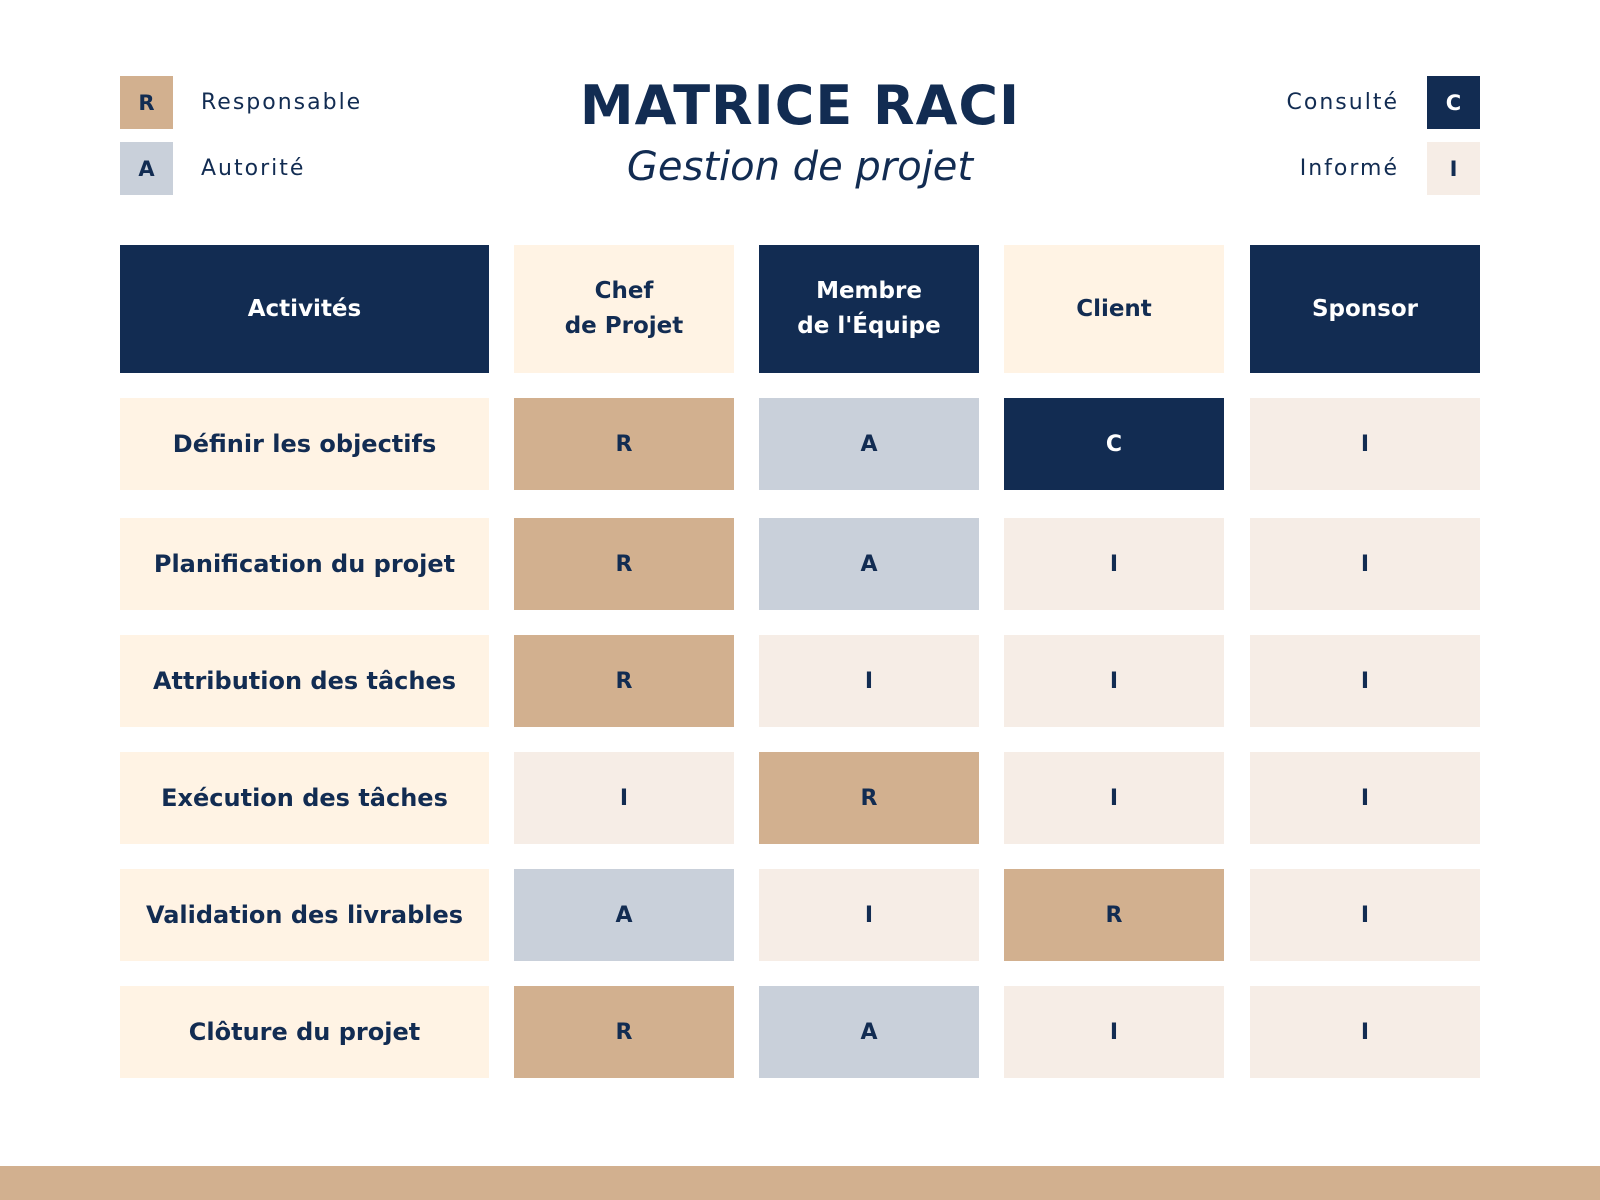 Image resolution: width=1600 pixels, height=1200 pixels. Describe the element at coordinates (624, 309) in the screenshot. I see `header-chef-de-projet: Chef de Projet` at that location.